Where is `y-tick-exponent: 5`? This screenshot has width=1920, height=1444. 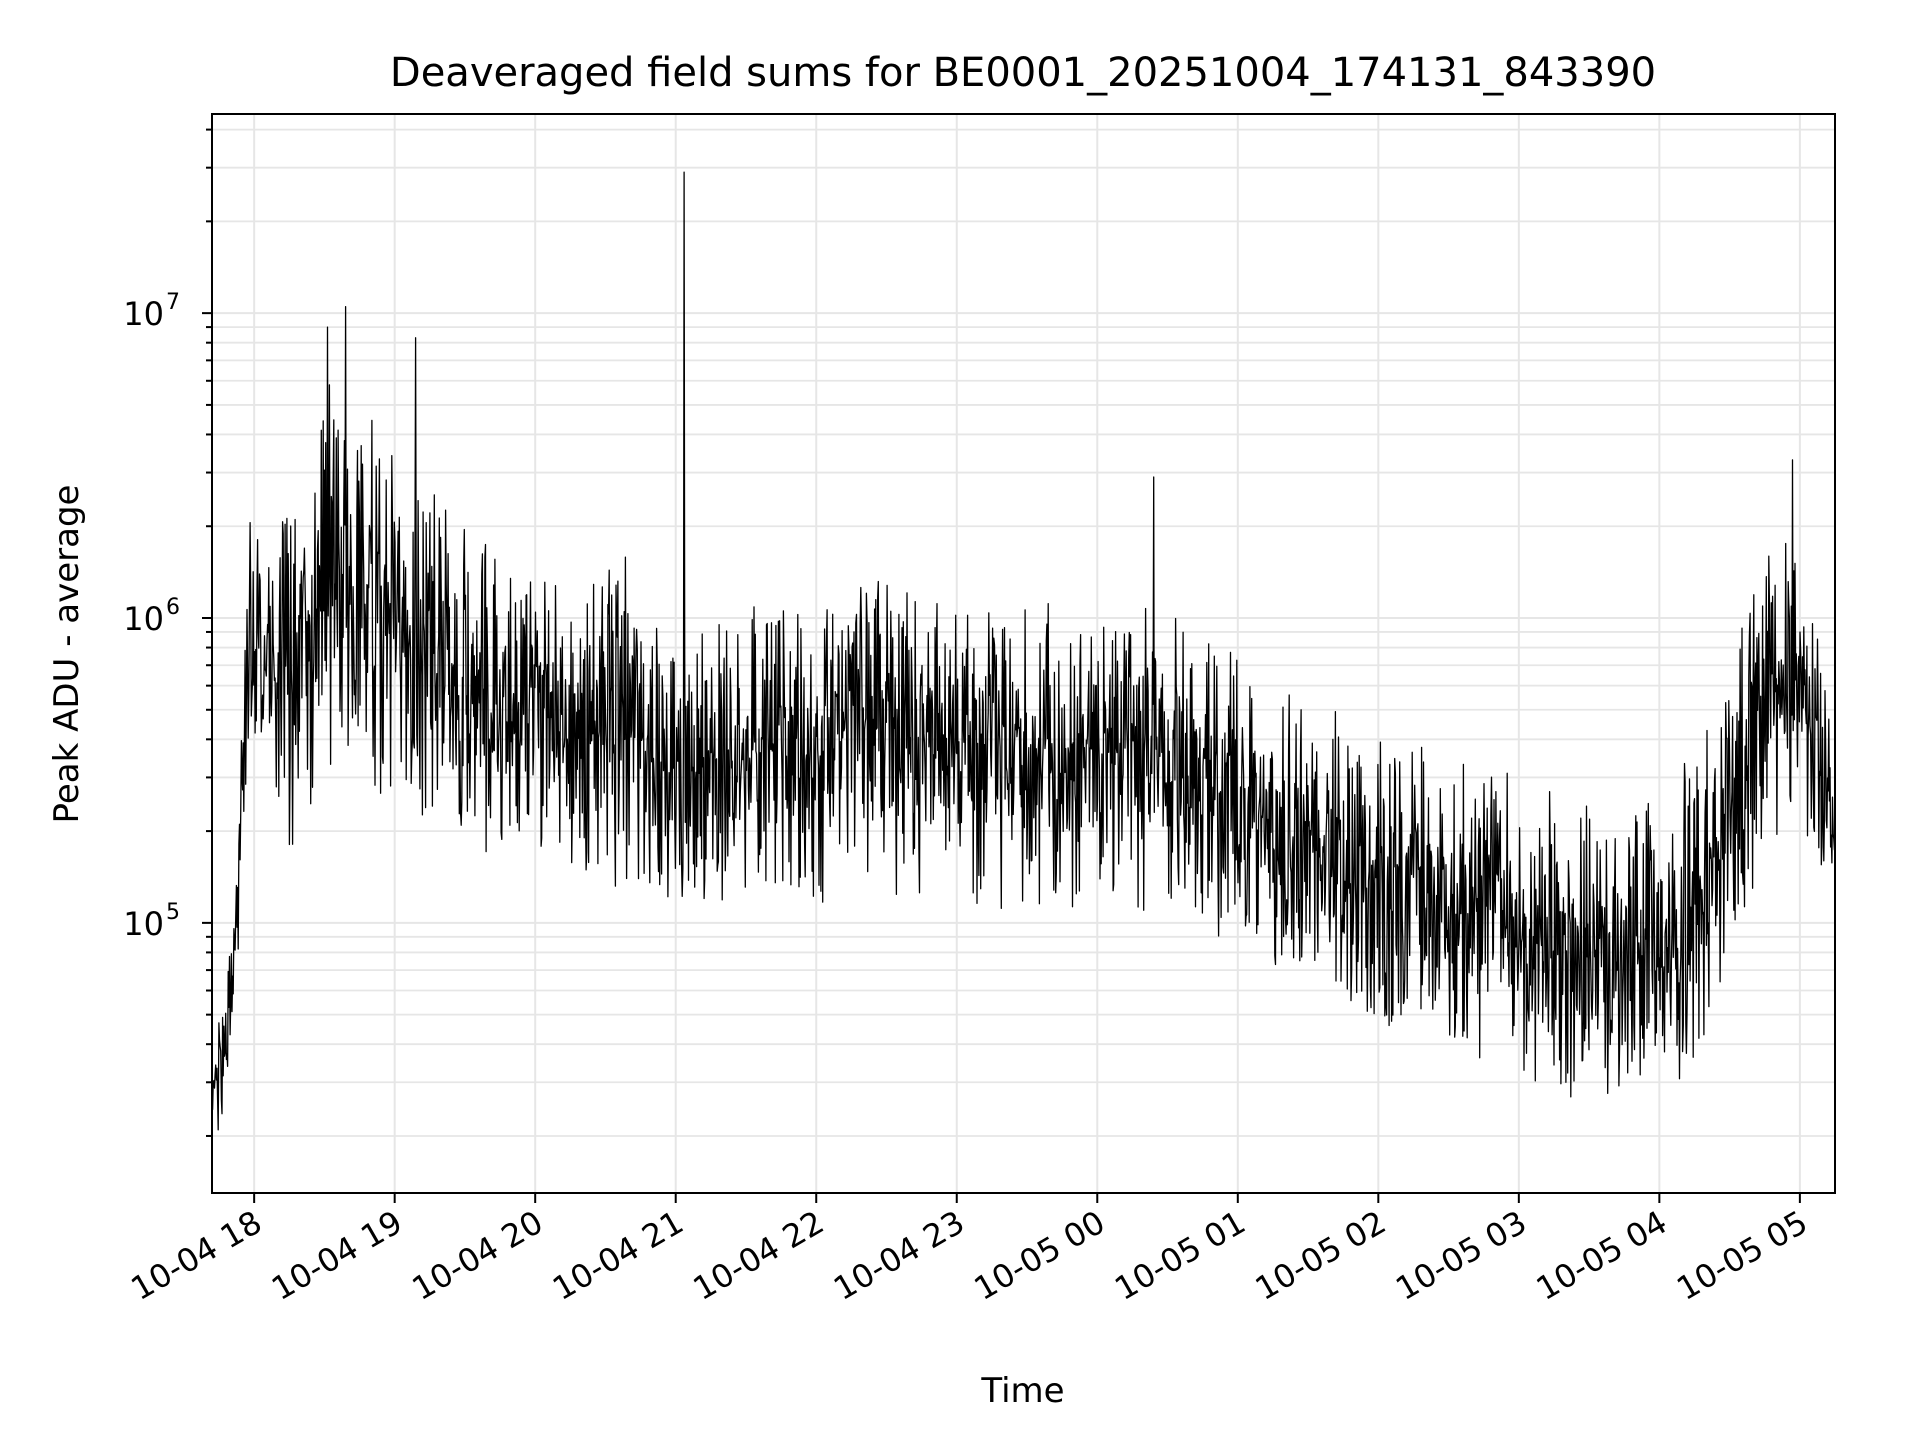 y-tick-exponent: 5 is located at coordinates (173, 912).